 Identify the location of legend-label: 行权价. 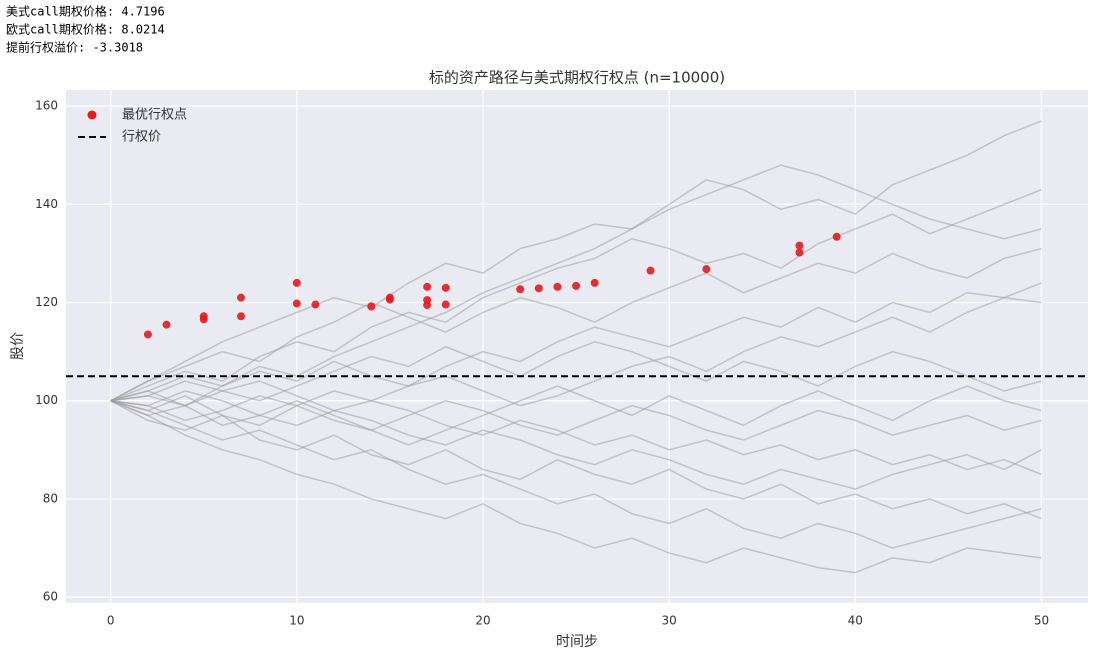
(141, 137).